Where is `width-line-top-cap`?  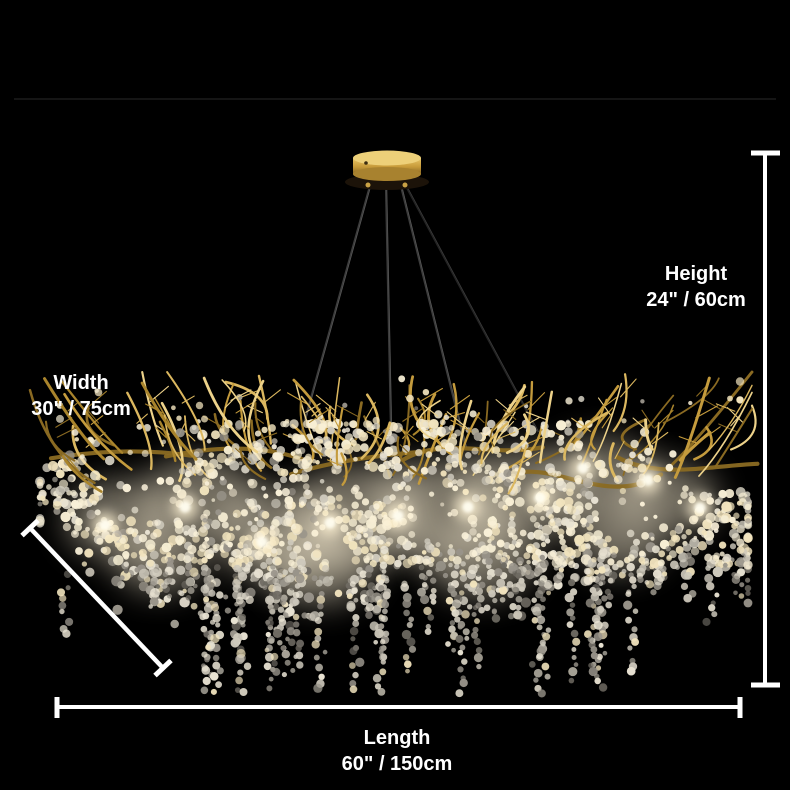 width-line-top-cap is located at coordinates (30, 528).